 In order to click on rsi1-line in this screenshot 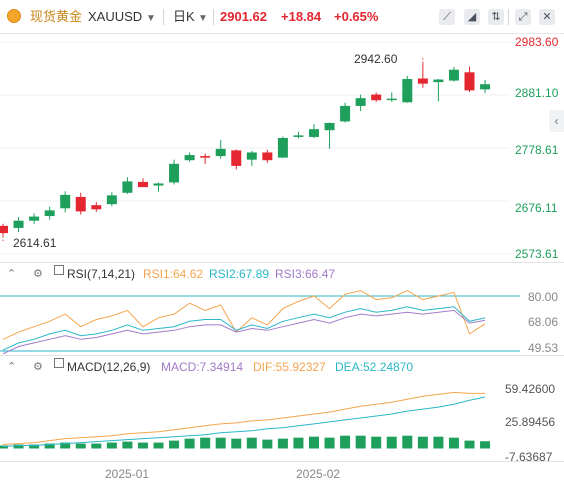, I will do `click(244, 315)`.